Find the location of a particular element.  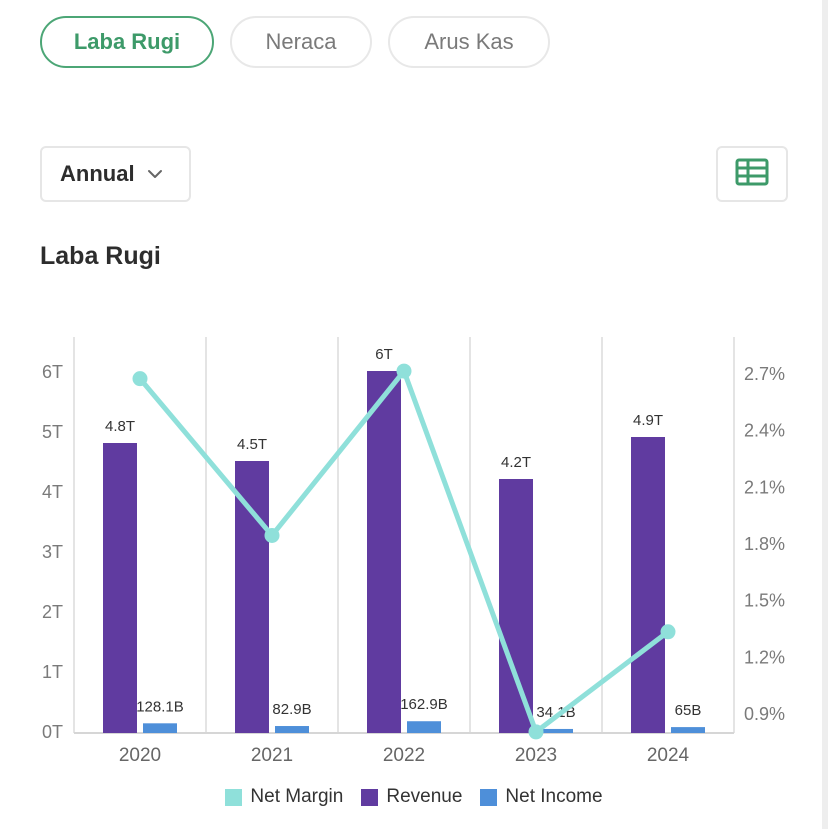

period-select: Annual is located at coordinates (115, 174).